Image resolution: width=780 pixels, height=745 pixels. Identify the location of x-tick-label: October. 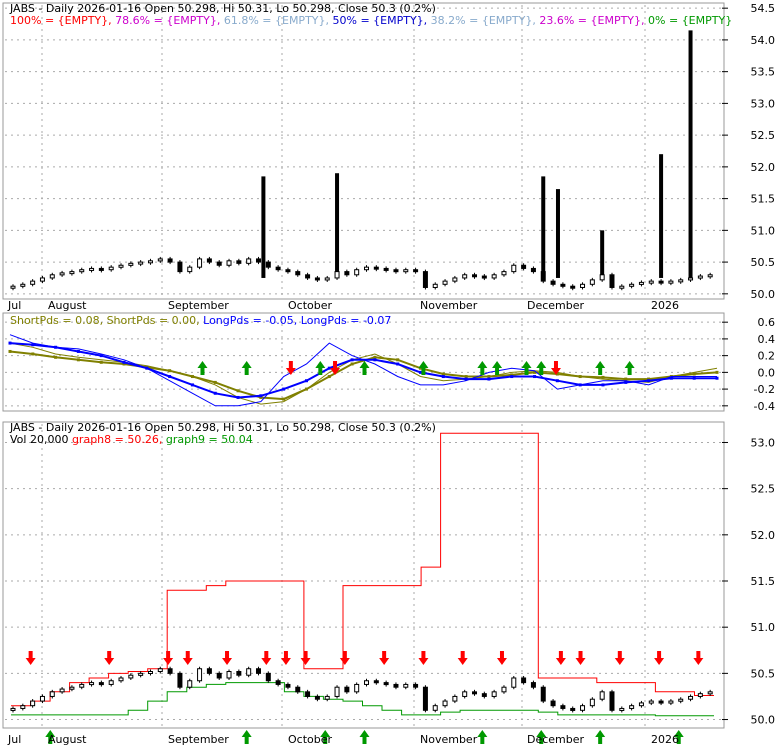
(310, 739).